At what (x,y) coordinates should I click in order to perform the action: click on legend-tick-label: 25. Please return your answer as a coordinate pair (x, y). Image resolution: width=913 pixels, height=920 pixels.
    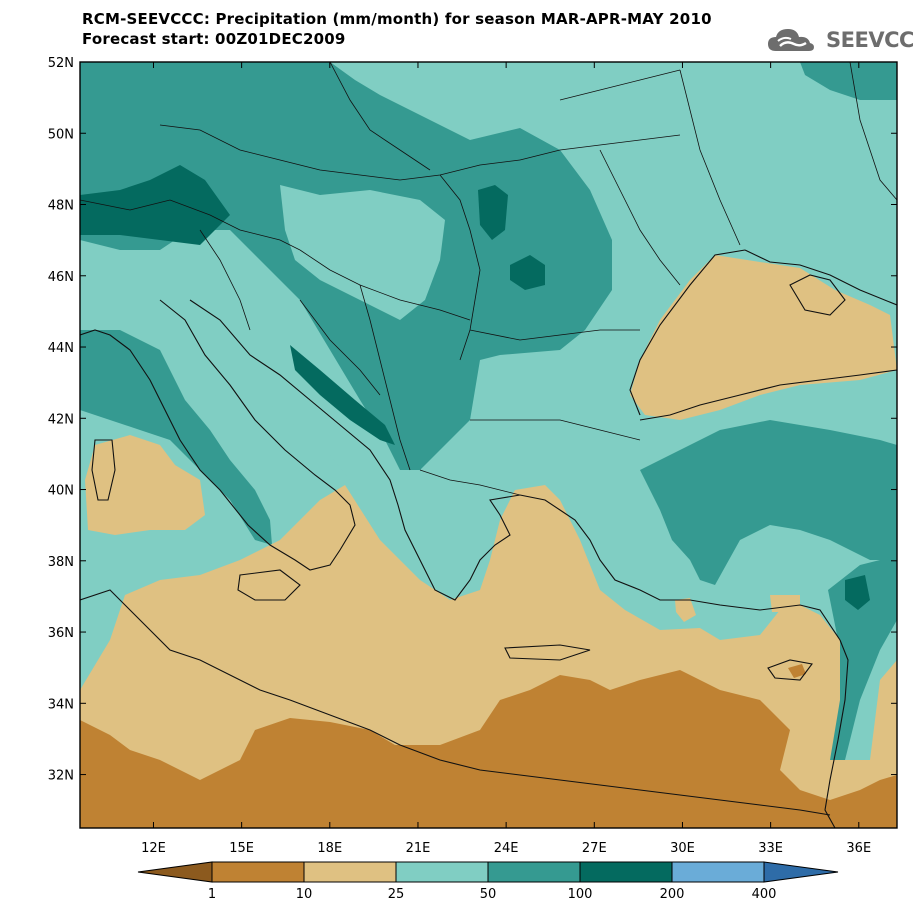
    Looking at the image, I should click on (396, 894).